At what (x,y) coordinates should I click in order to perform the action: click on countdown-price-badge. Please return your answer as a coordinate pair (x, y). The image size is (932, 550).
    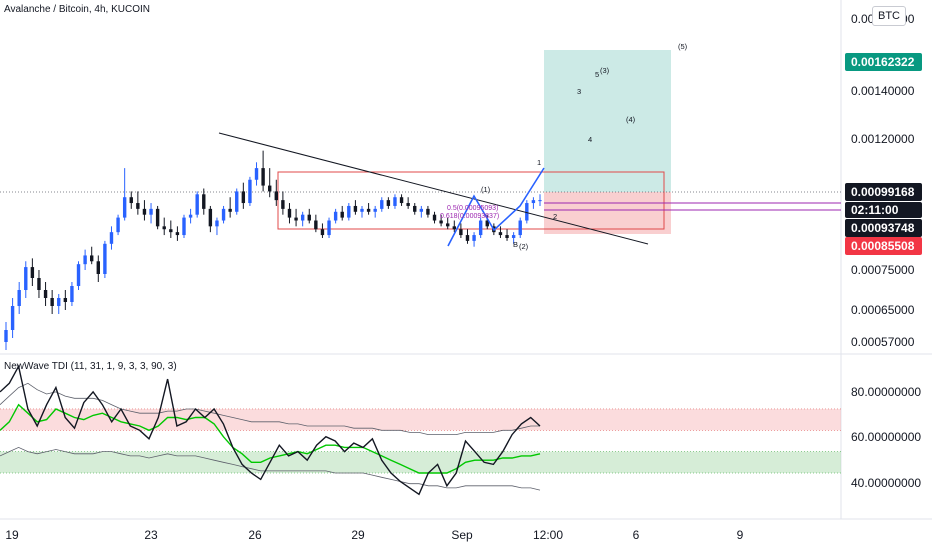
    Looking at the image, I should click on (883, 210).